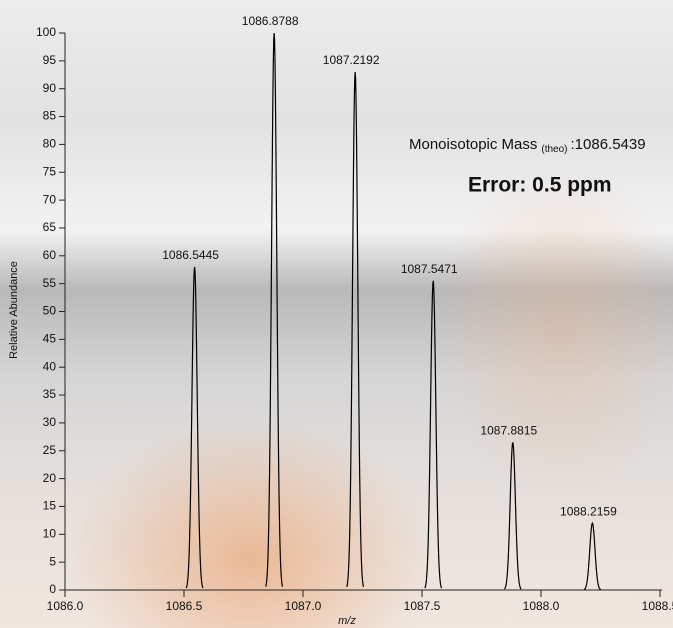  Describe the element at coordinates (508, 431) in the screenshot. I see `peak-label: 1087.8815` at that location.